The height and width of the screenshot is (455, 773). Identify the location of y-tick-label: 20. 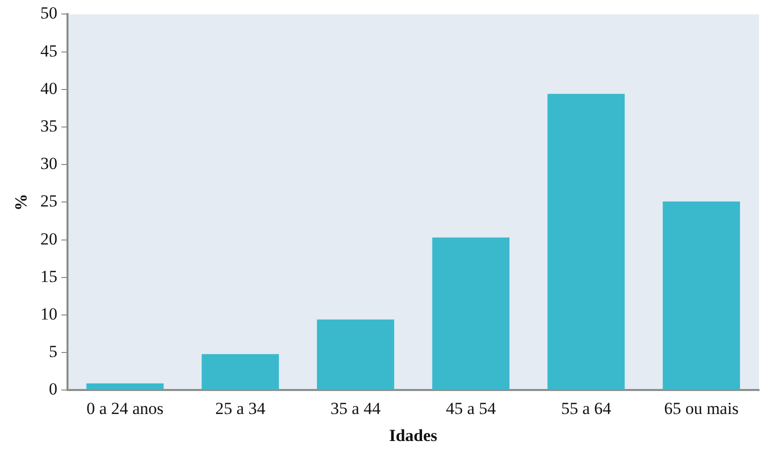
(49, 238).